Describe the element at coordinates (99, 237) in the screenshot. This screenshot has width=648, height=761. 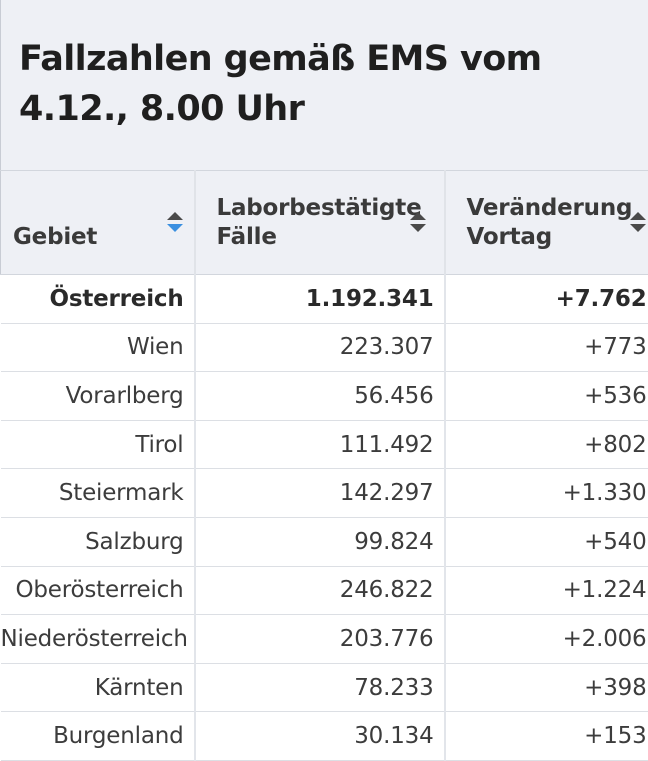
I see `column-header-label: Gebiet` at that location.